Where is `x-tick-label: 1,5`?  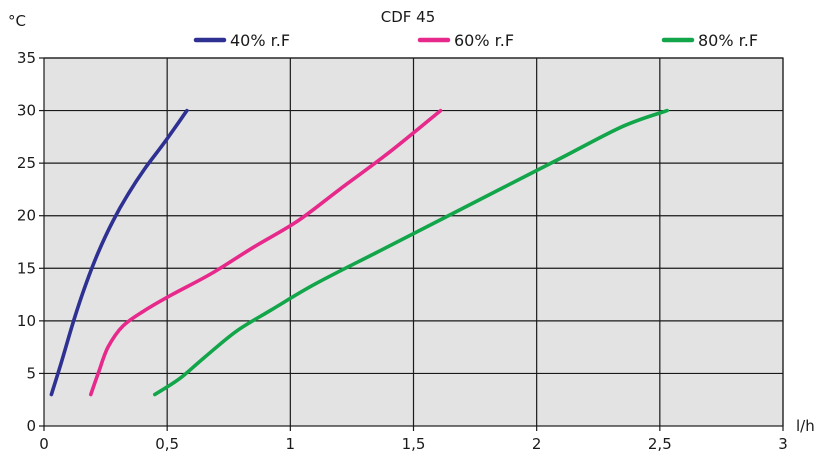
x-tick-label: 1,5 is located at coordinates (414, 444).